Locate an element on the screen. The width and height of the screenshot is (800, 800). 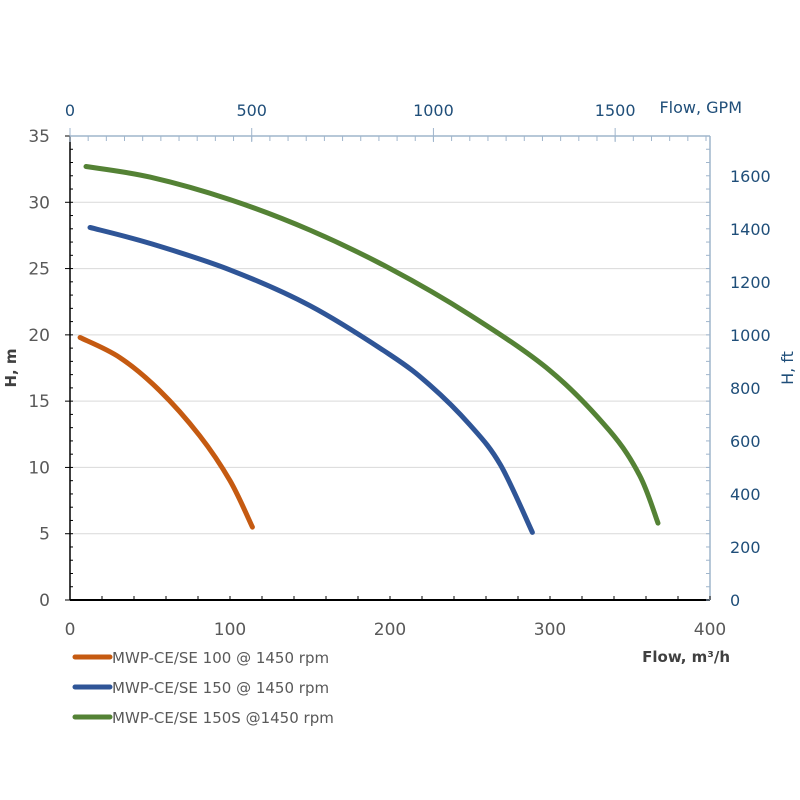
y2-tick-label: 1000 is located at coordinates (750, 335).